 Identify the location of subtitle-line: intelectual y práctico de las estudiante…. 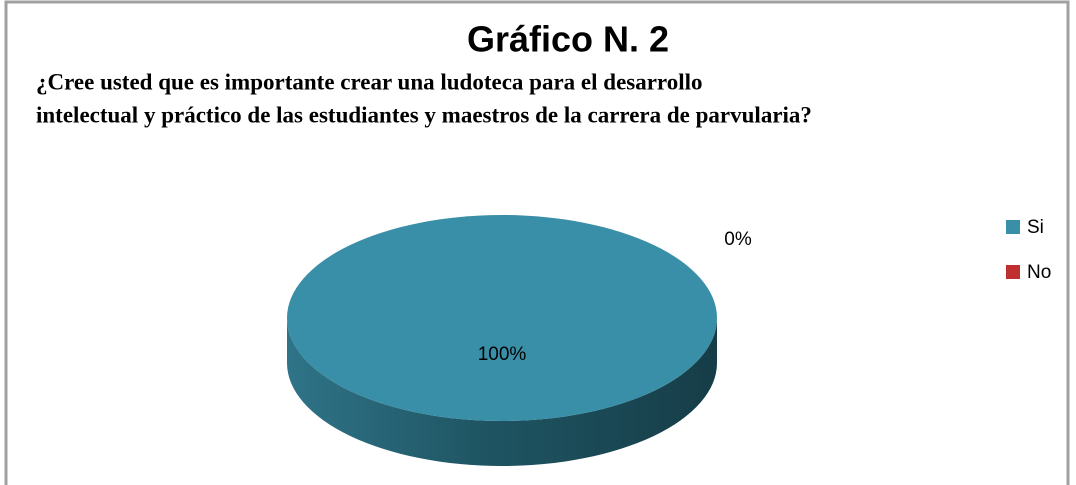
(424, 114).